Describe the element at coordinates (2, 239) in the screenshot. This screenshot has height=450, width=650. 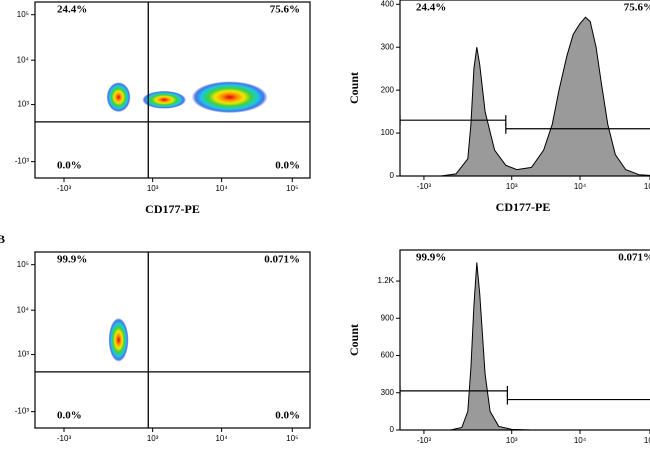
I see `panel-label: B` at that location.